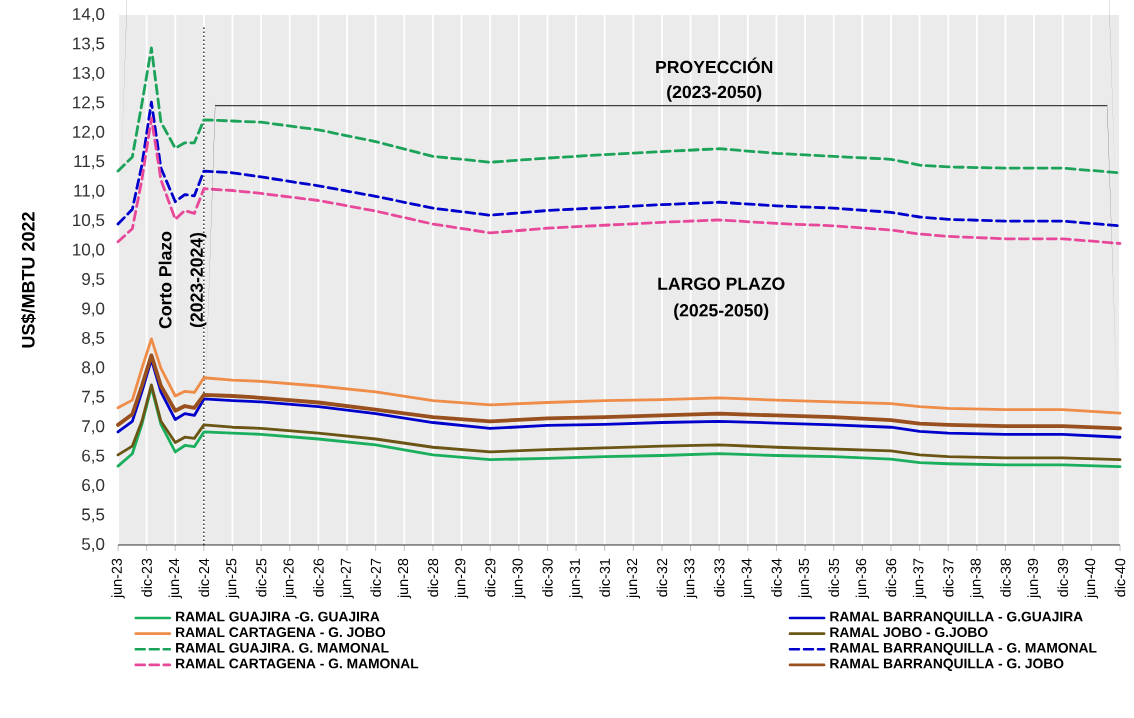 Image resolution: width=1134 pixels, height=718 pixels. Describe the element at coordinates (461, 578) in the screenshot. I see `x-tick-label: jun-29` at that location.